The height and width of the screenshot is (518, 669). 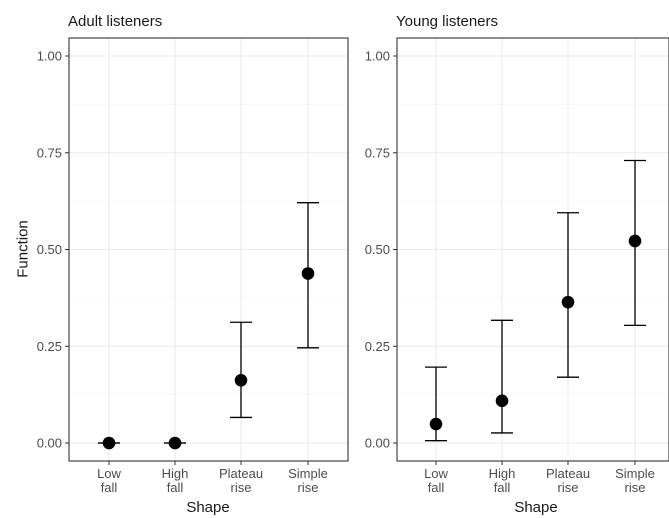 What do you see at coordinates (109, 473) in the screenshot?
I see `x-tick-label-adult: Low` at bounding box center [109, 473].